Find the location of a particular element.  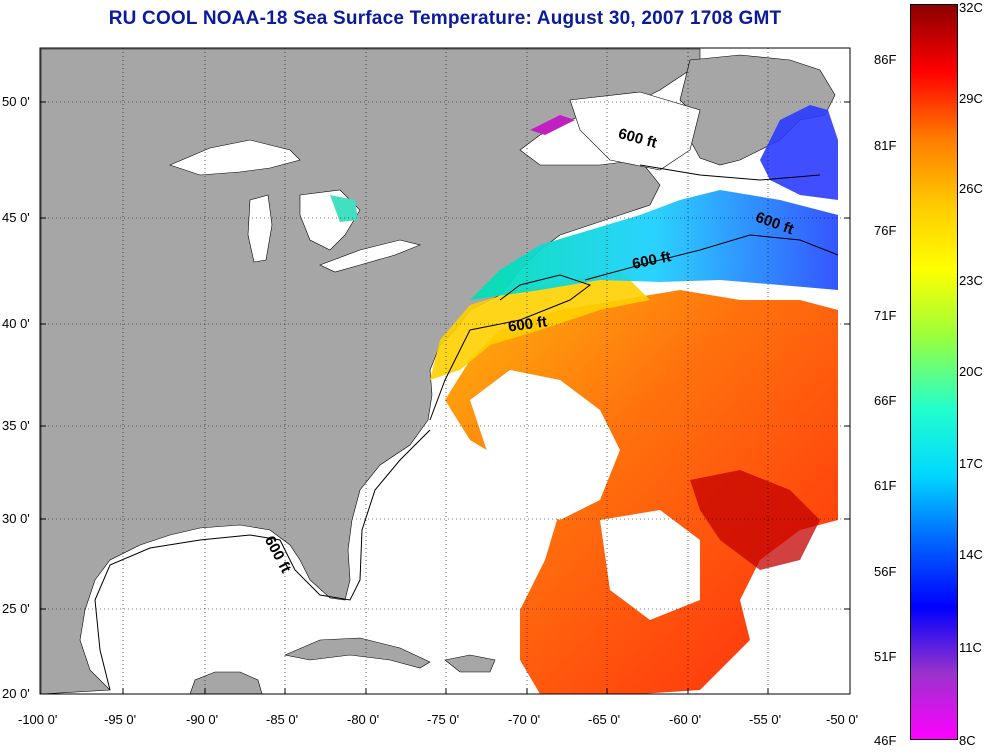

lat-label: 50 0' is located at coordinates (16, 101).